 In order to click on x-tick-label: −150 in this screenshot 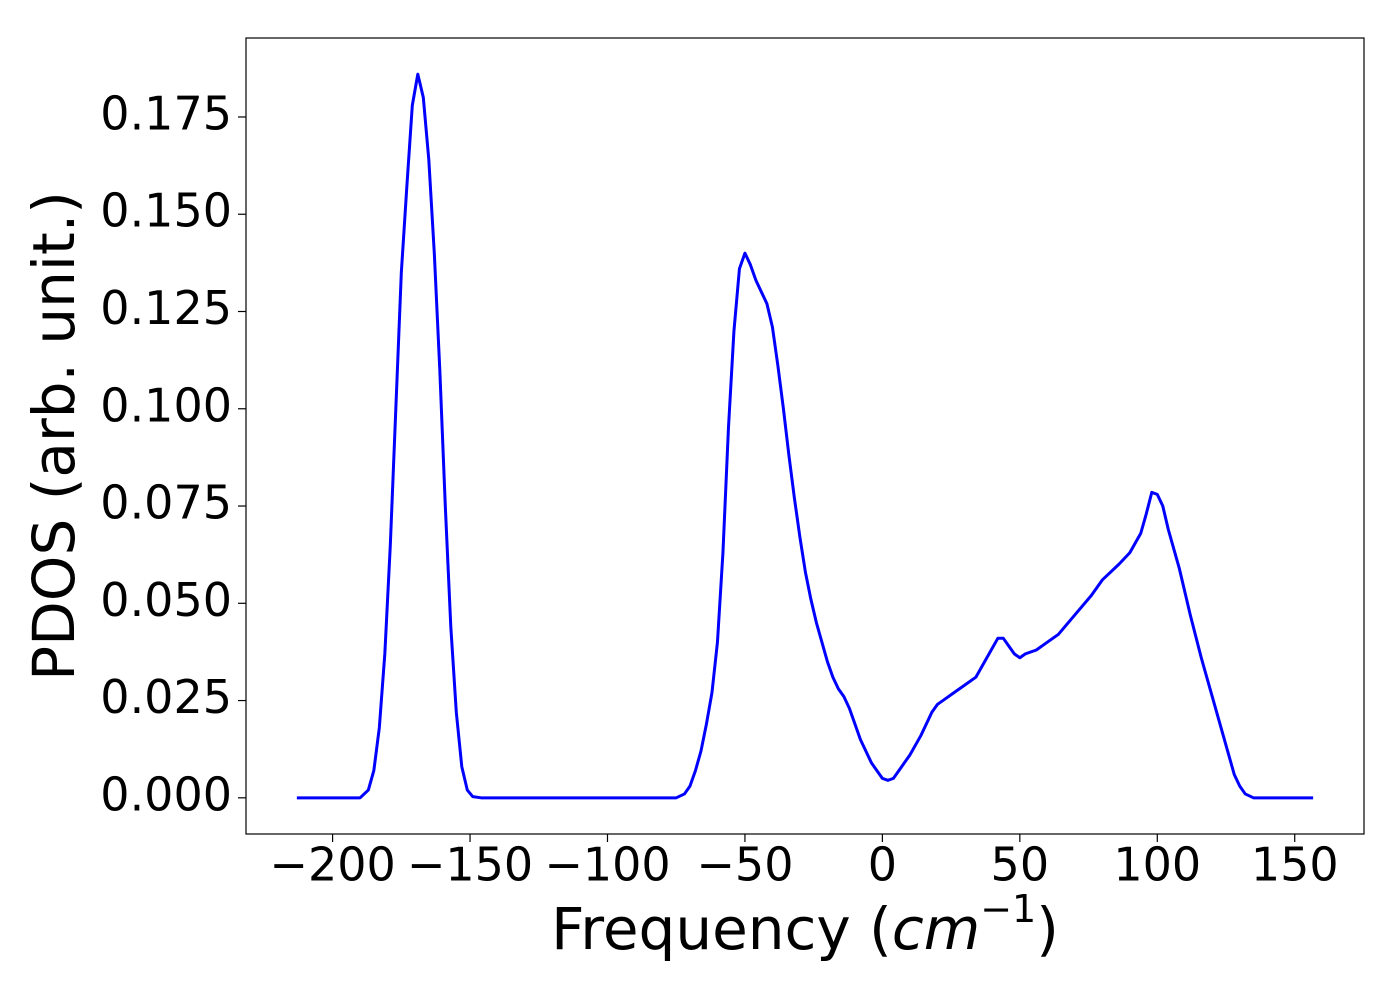, I will do `click(470, 865)`.